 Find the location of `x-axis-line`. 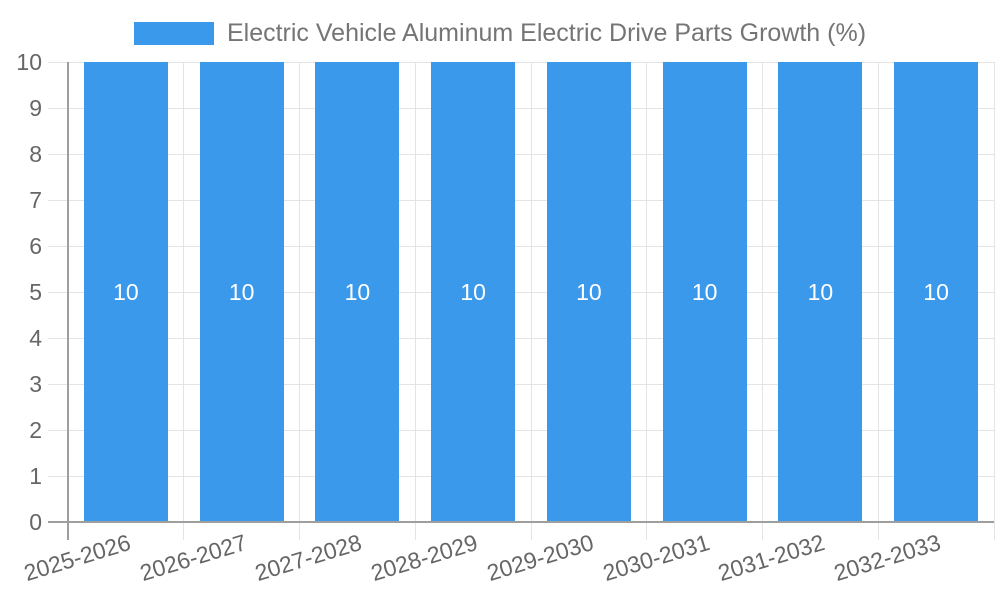

x-axis-line is located at coordinates (521, 522).